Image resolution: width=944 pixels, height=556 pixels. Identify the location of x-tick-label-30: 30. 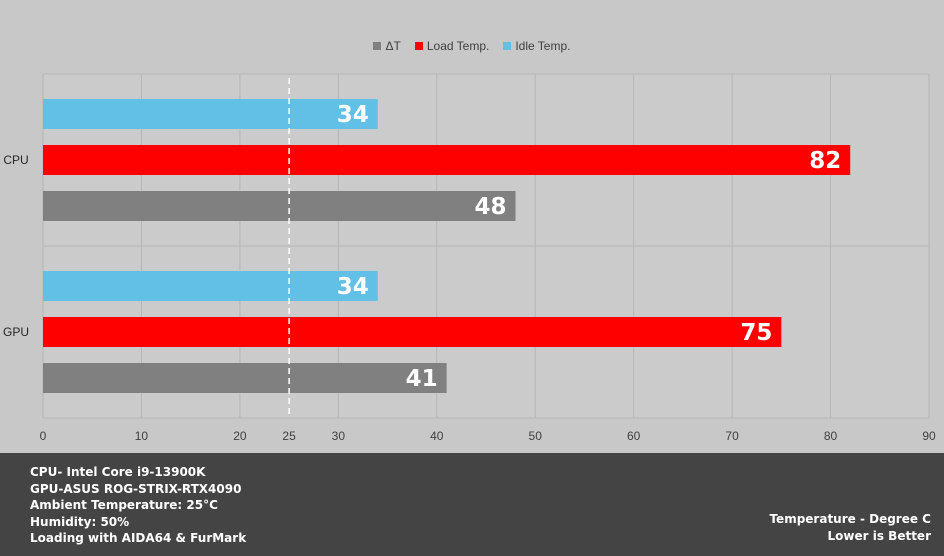
(339, 436).